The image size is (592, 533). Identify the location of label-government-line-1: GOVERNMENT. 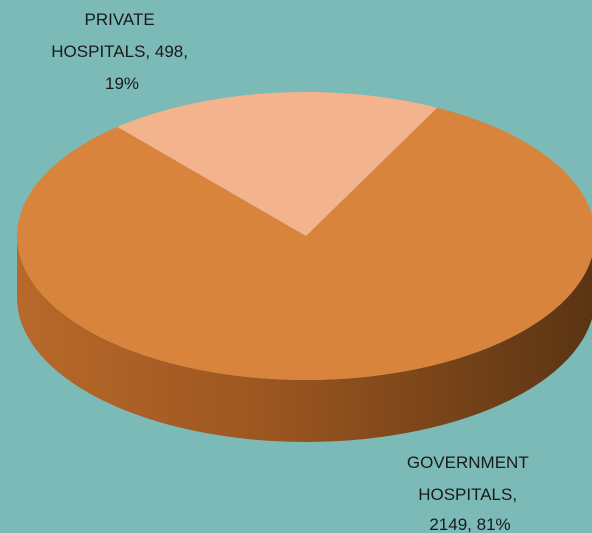
(468, 462).